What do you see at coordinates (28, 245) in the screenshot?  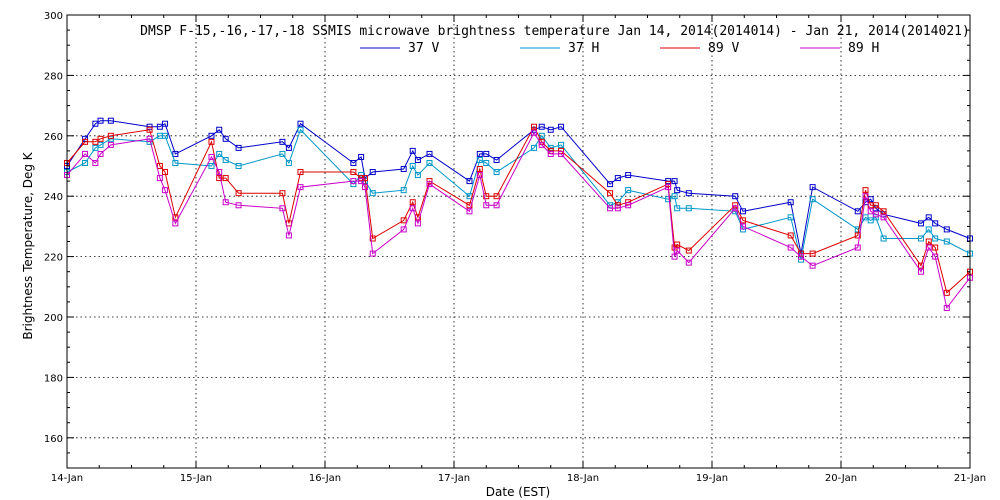 I see `y-axis-label: Brightness Temperature, Deg K` at bounding box center [28, 245].